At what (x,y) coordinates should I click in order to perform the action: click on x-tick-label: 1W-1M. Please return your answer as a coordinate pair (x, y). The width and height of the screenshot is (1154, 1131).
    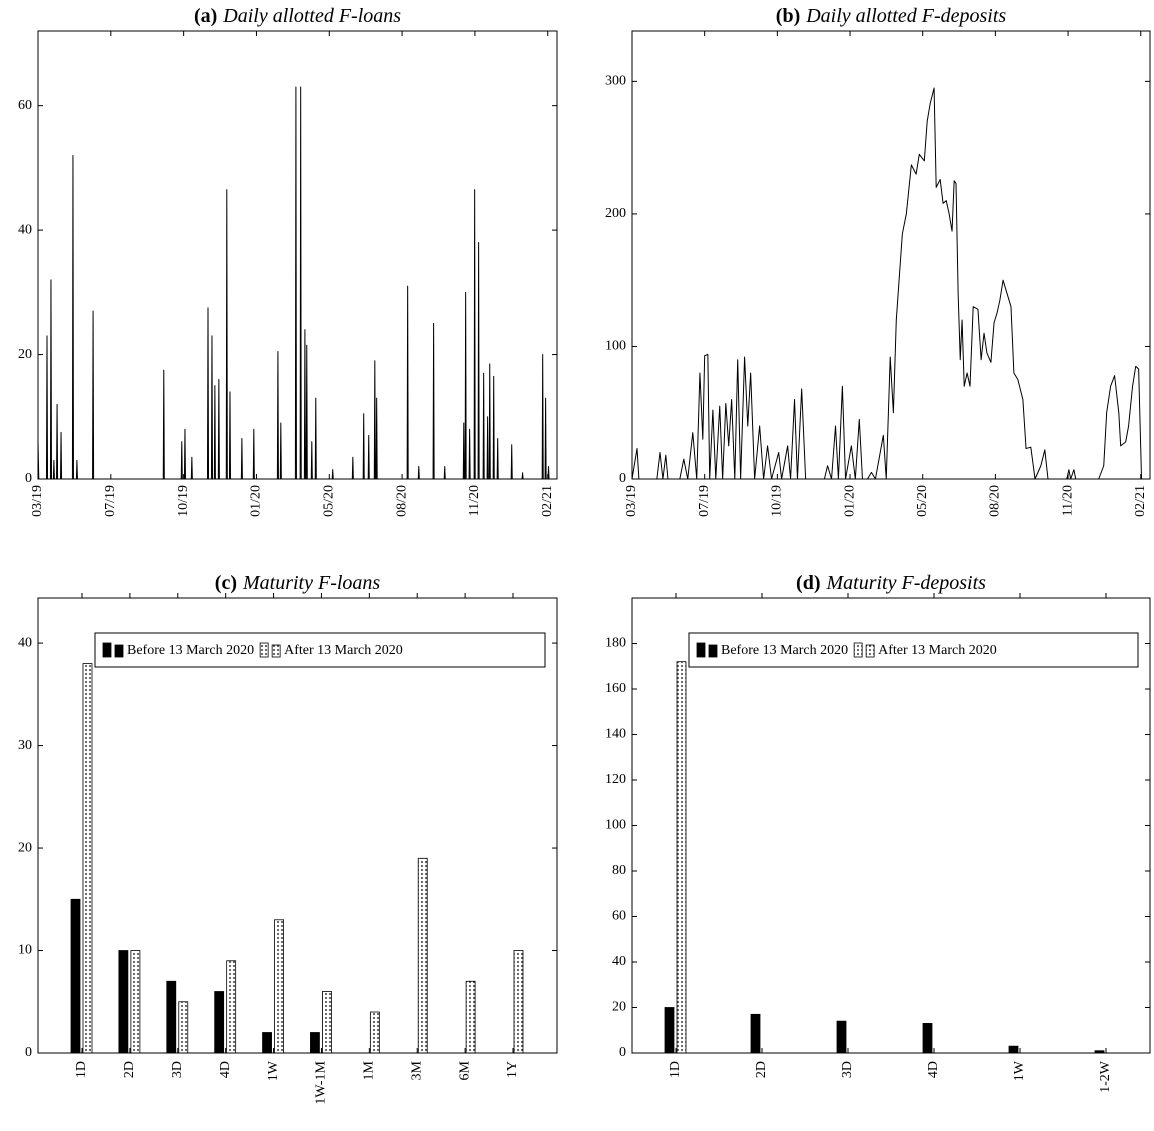
    Looking at the image, I should click on (321, 1082).